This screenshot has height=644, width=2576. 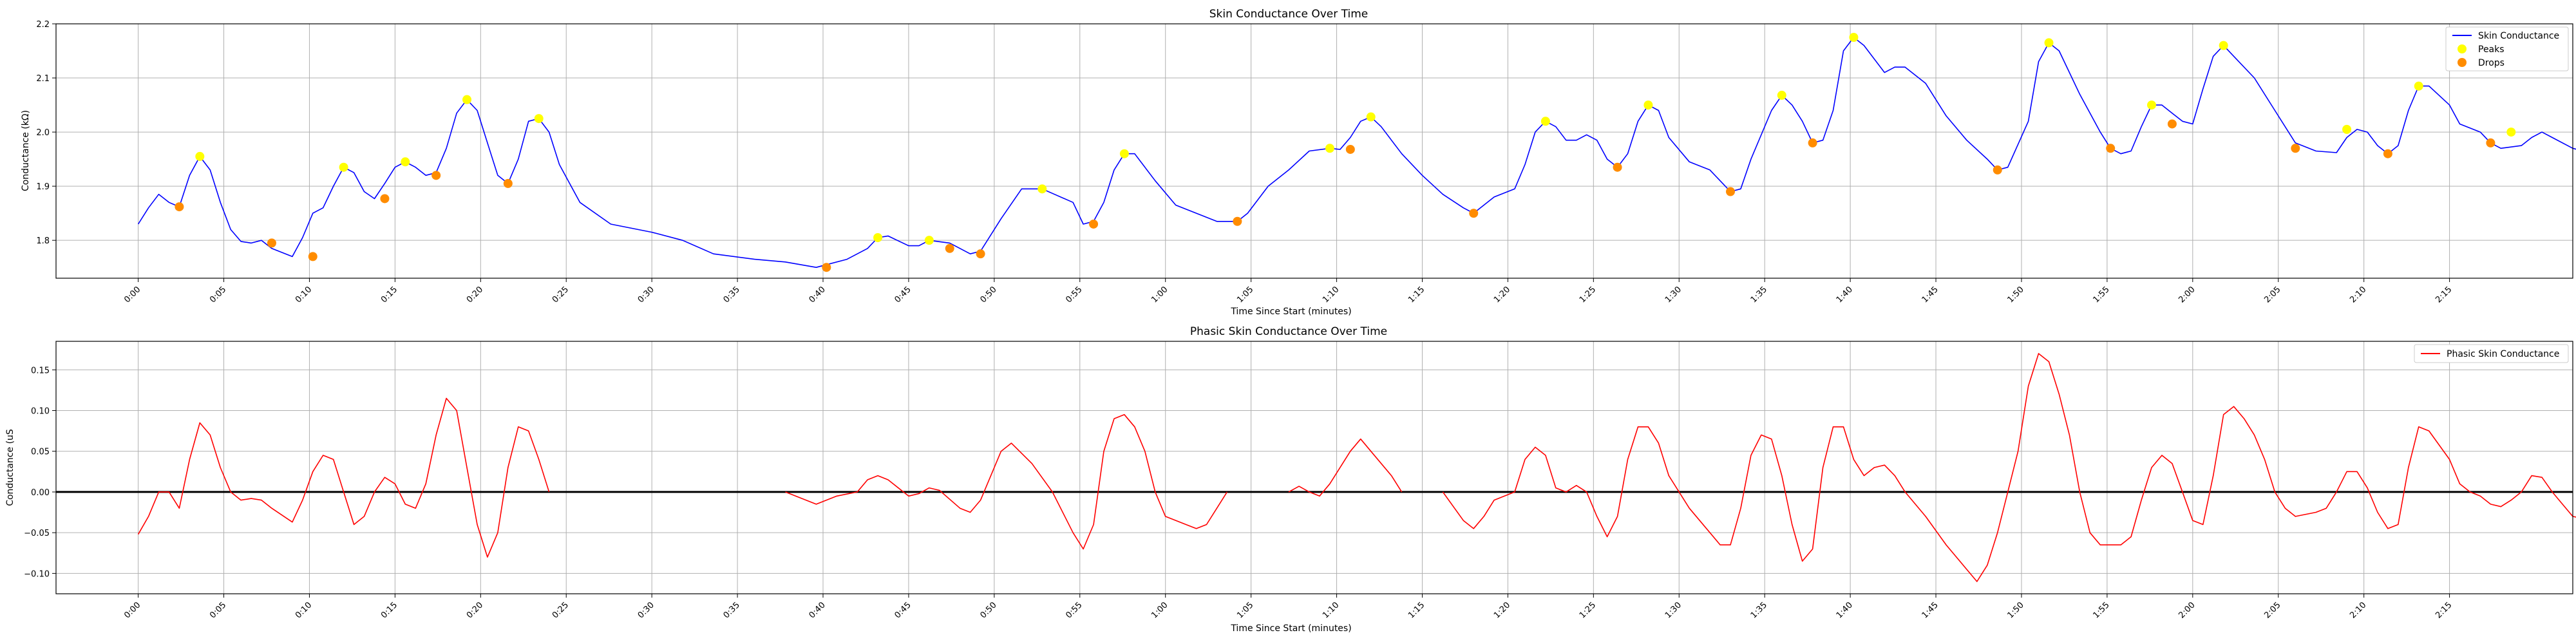 What do you see at coordinates (40, 411) in the screenshot?
I see `y-tick-label: 0.10` at bounding box center [40, 411].